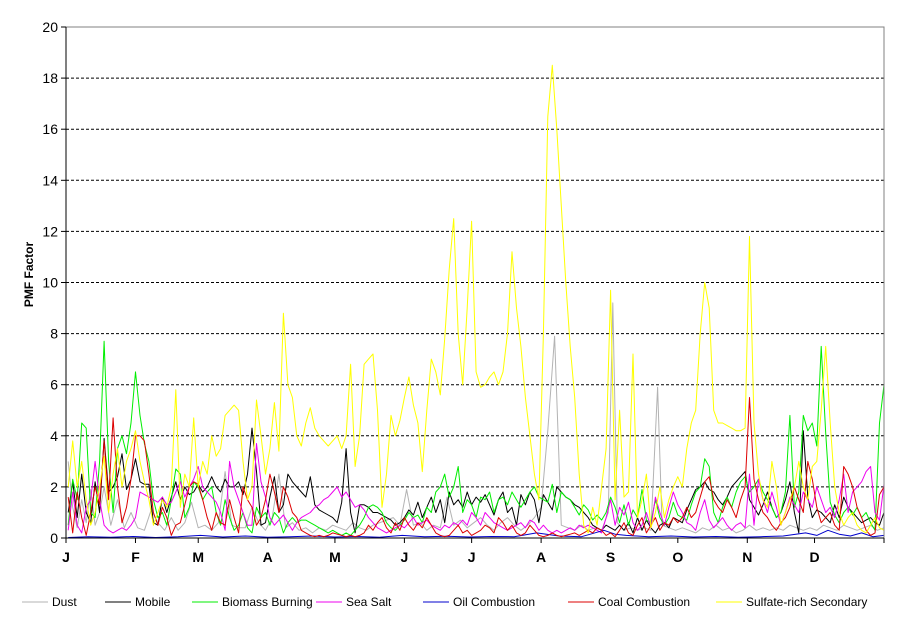 This screenshot has width=911, height=623. What do you see at coordinates (135, 557) in the screenshot?
I see `x-tick-label: F` at bounding box center [135, 557].